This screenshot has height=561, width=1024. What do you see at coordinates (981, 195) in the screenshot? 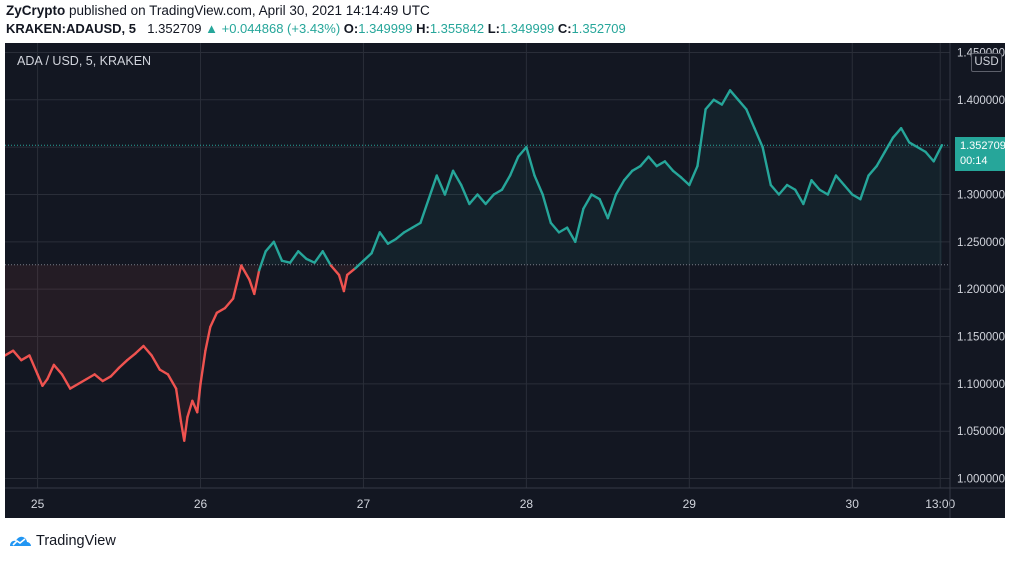
I see `y-tick-label: 1.300000` at bounding box center [981, 195].